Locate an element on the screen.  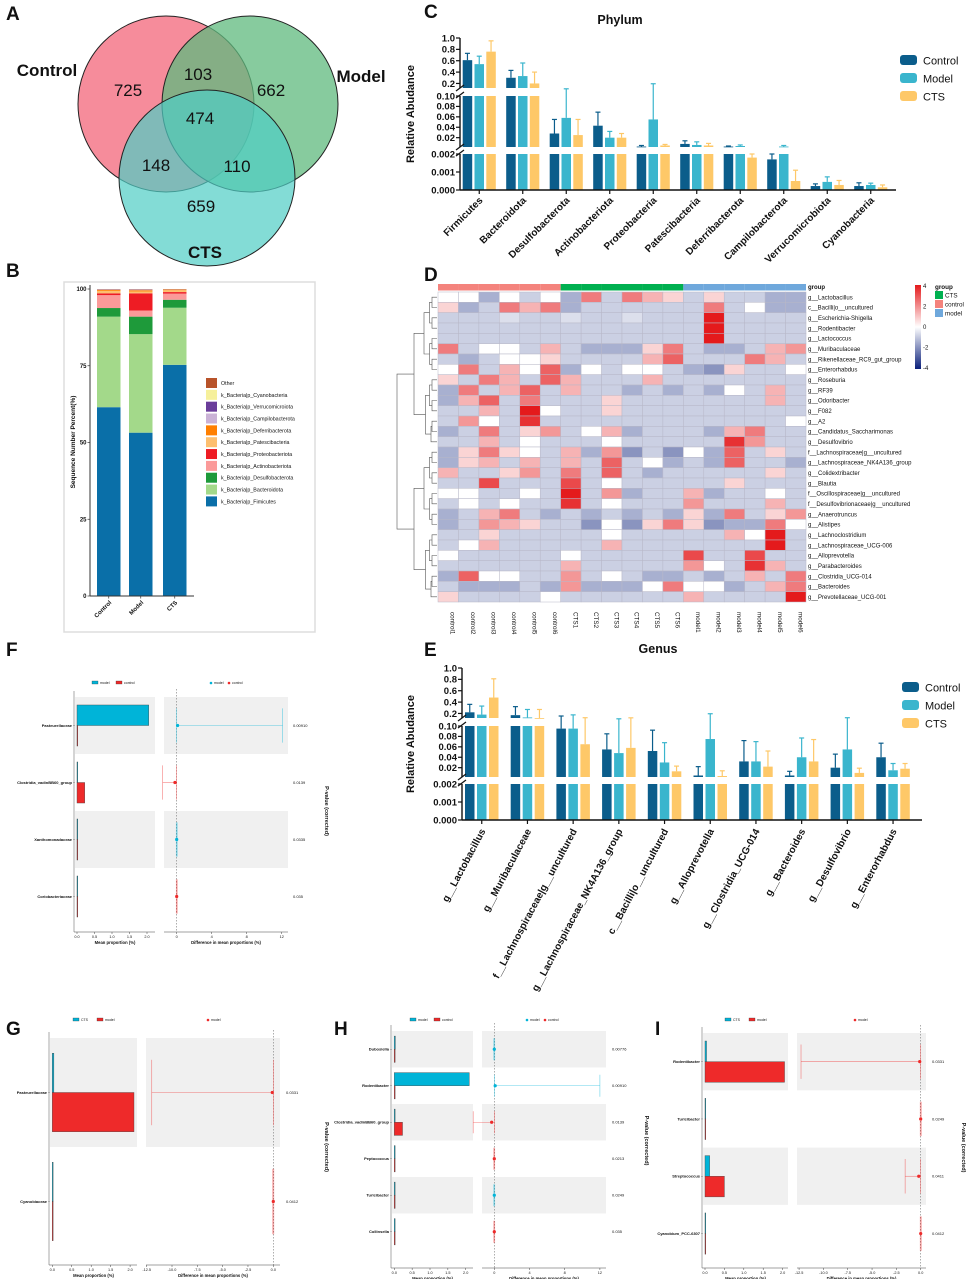
y-tick-label: 0.04 is located at coordinates (448, 758).